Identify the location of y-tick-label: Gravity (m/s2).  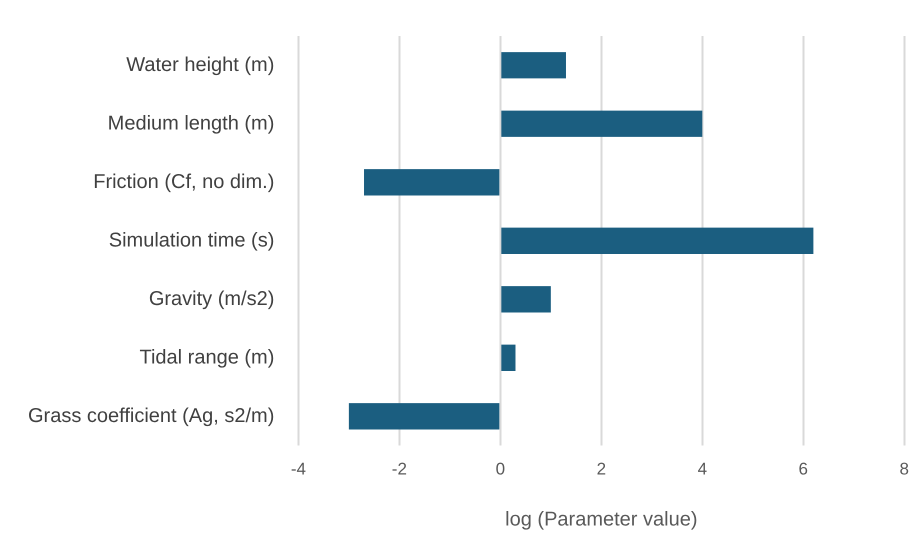
(211, 299).